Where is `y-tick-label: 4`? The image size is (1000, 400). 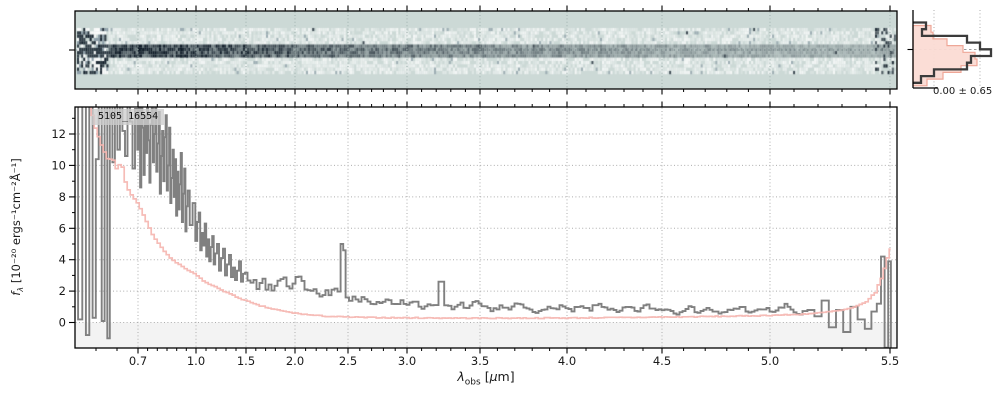 y-tick-label: 4 is located at coordinates (62, 260).